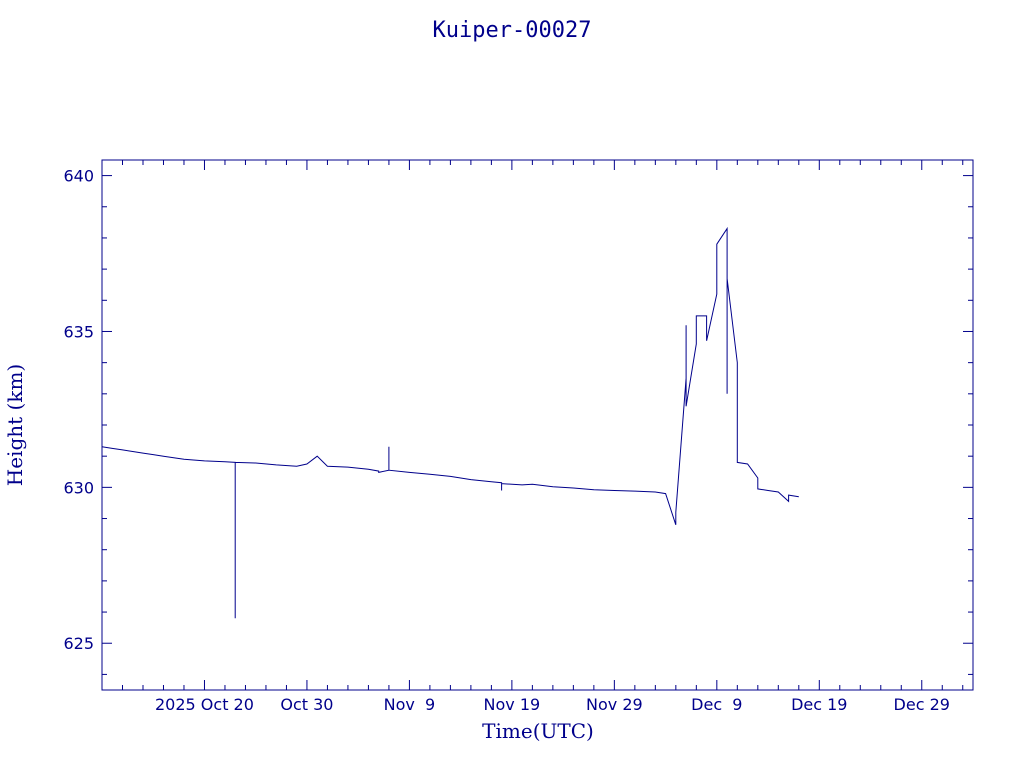 The width and height of the screenshot is (1024, 768). What do you see at coordinates (819, 704) in the screenshot?
I see `x-tick-label: Dec 19` at bounding box center [819, 704].